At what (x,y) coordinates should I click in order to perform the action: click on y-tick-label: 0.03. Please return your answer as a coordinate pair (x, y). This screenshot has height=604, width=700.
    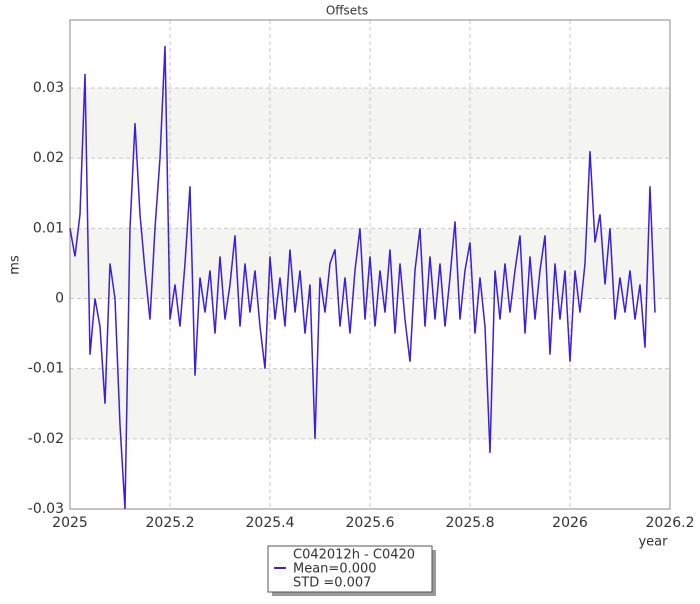
    Looking at the image, I should click on (48, 88).